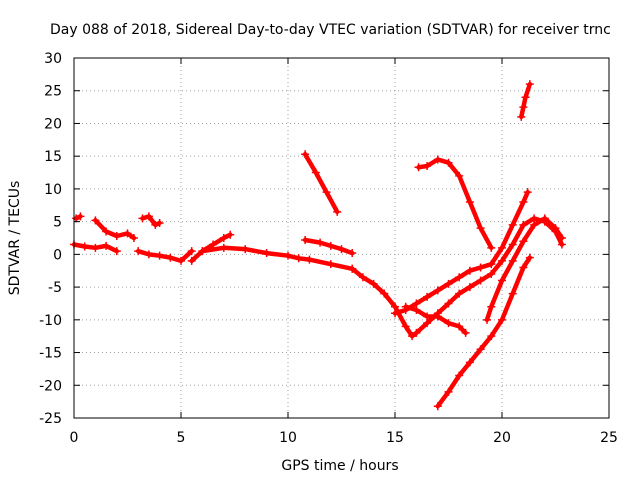 The width and height of the screenshot is (640, 480). Describe the element at coordinates (50, 419) in the screenshot. I see `y-tick-label: -25` at that location.